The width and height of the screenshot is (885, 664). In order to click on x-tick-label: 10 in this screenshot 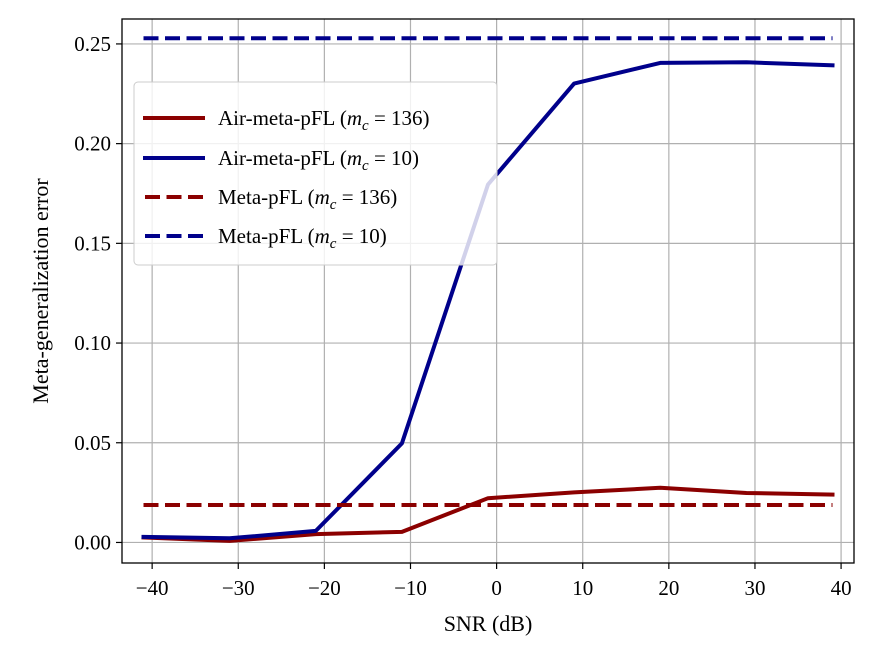, I will do `click(582, 588)`.